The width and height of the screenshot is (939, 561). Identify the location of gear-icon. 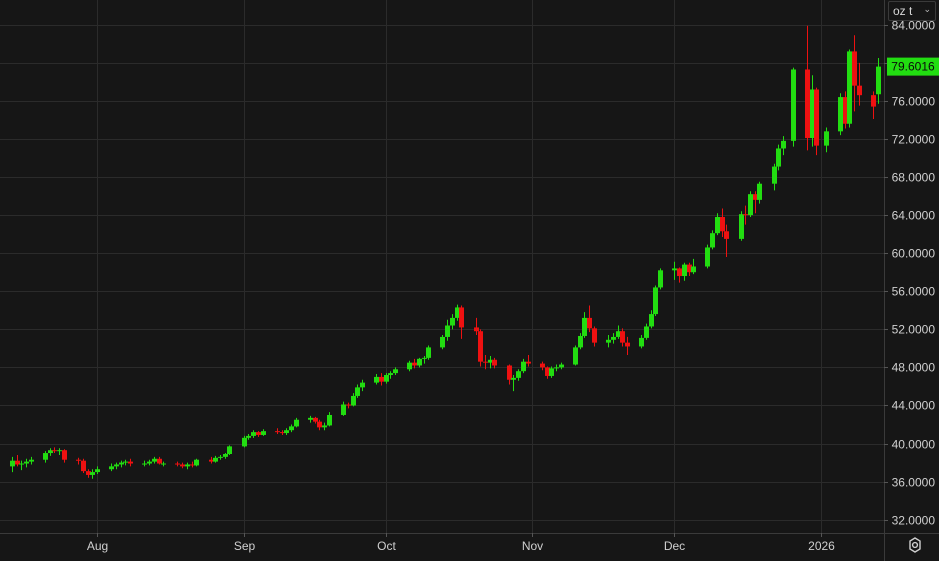
(915, 545).